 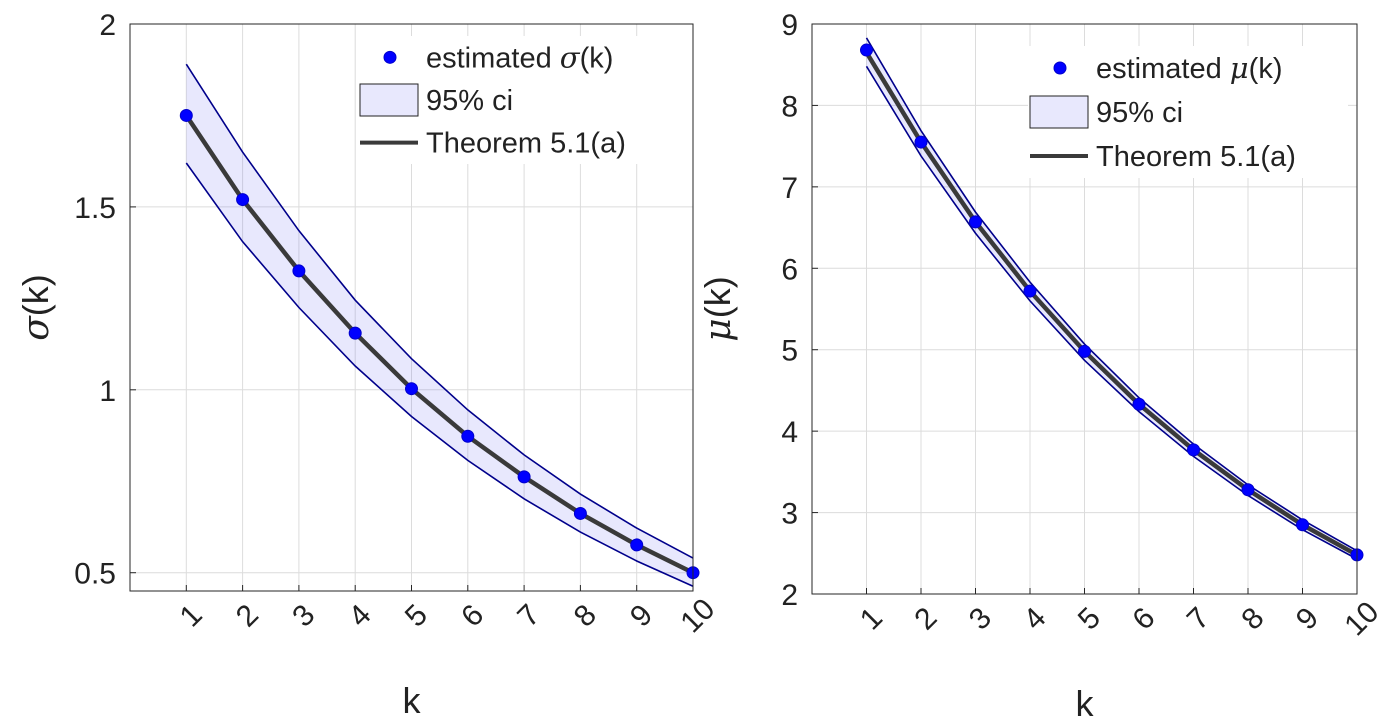 What do you see at coordinates (36, 307) in the screenshot?
I see `sigma-y-axis-label: σ(k)` at bounding box center [36, 307].